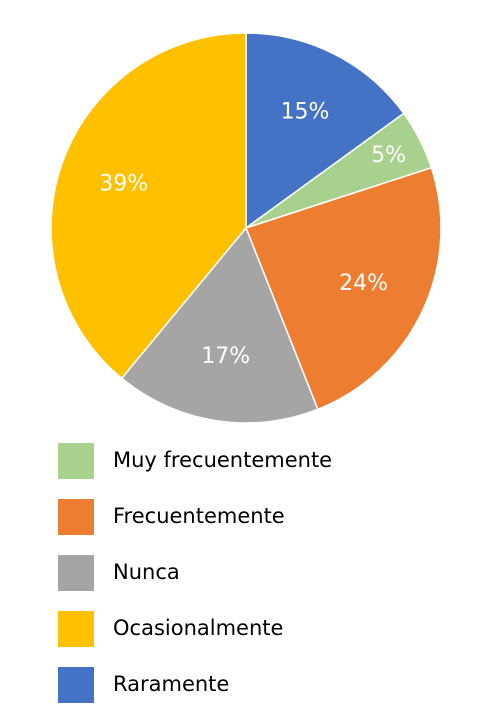  Describe the element at coordinates (325, 131) in the screenshot. I see `pie-slice-raramente` at that location.